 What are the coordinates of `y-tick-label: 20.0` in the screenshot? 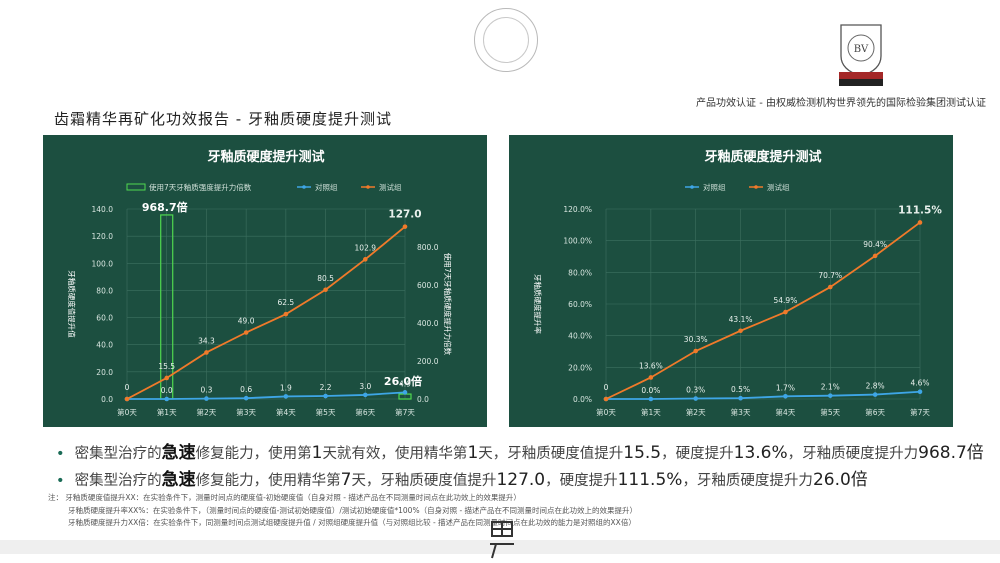 It's located at (104, 372).